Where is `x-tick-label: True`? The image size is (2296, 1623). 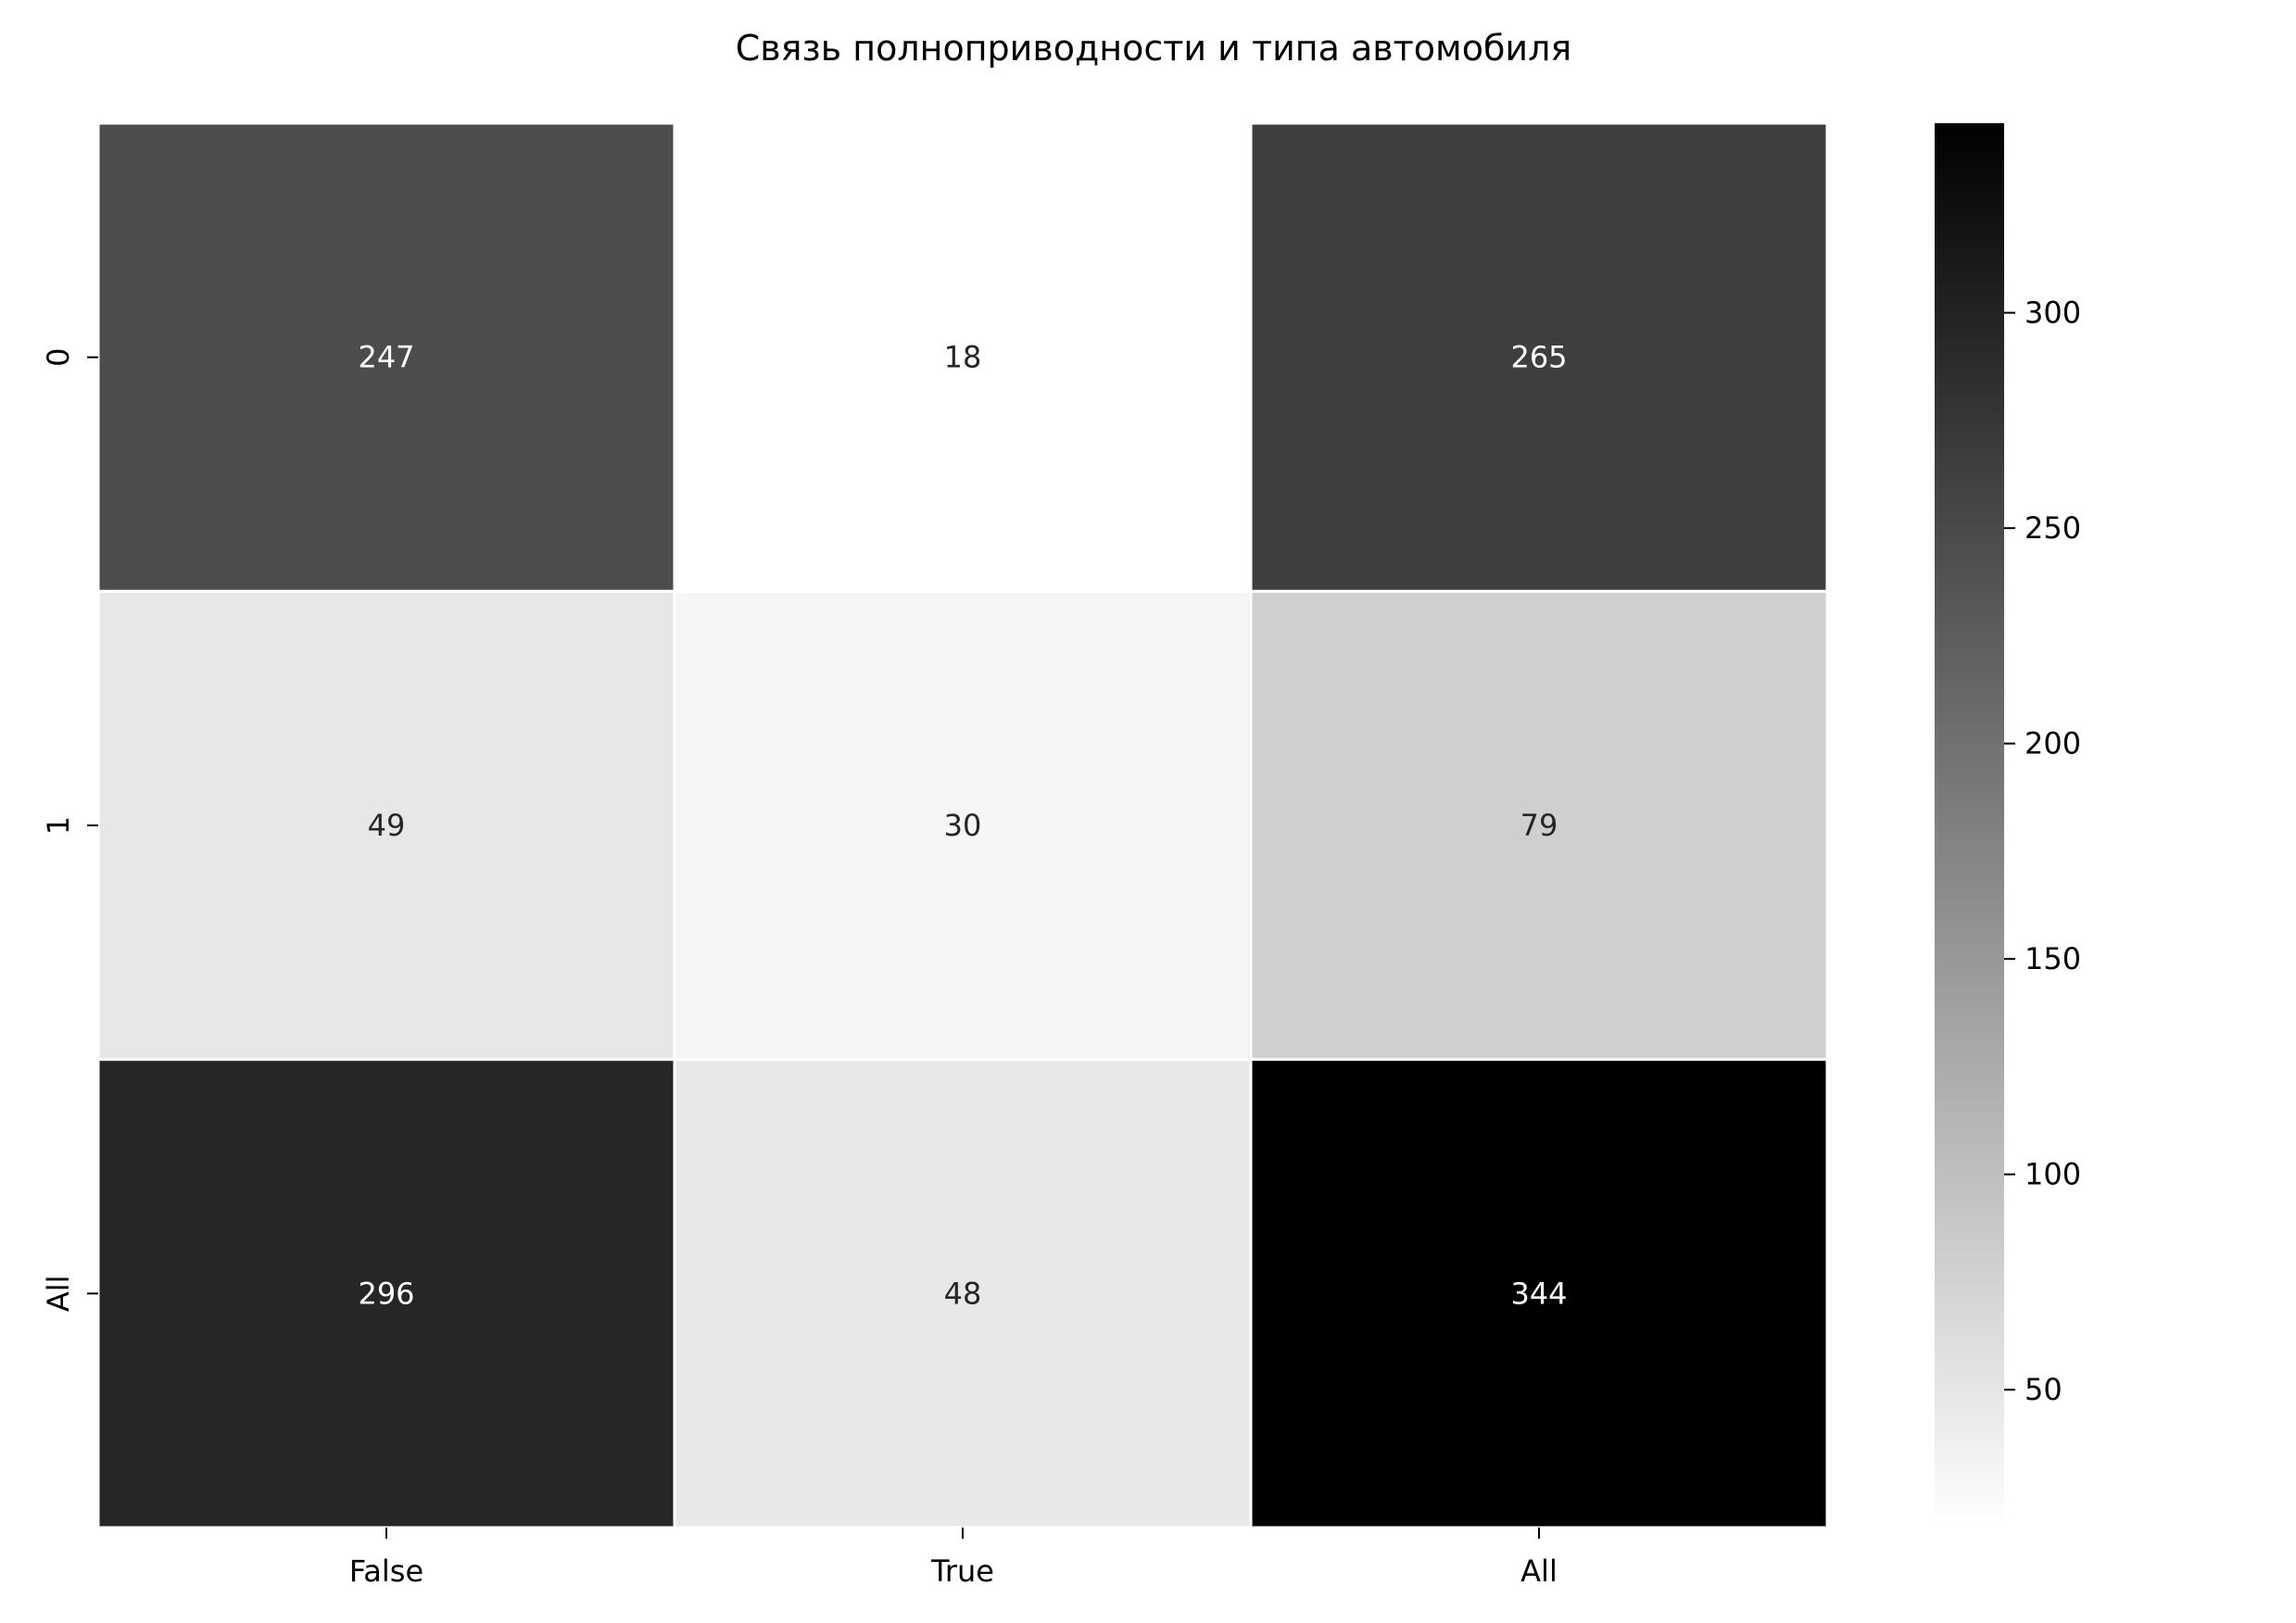 x-tick-label: True is located at coordinates (962, 1571).